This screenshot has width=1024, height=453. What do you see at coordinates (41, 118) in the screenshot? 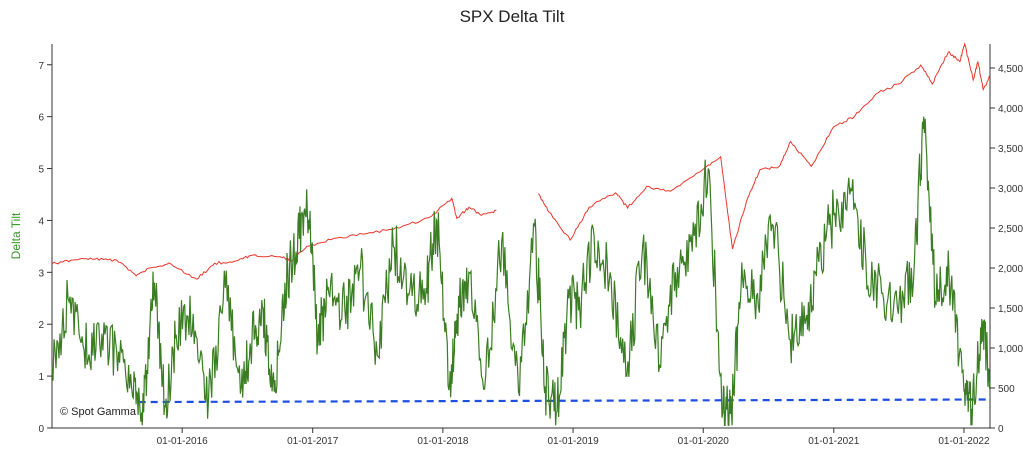
I see `y-tick-label-left: 6` at bounding box center [41, 118].